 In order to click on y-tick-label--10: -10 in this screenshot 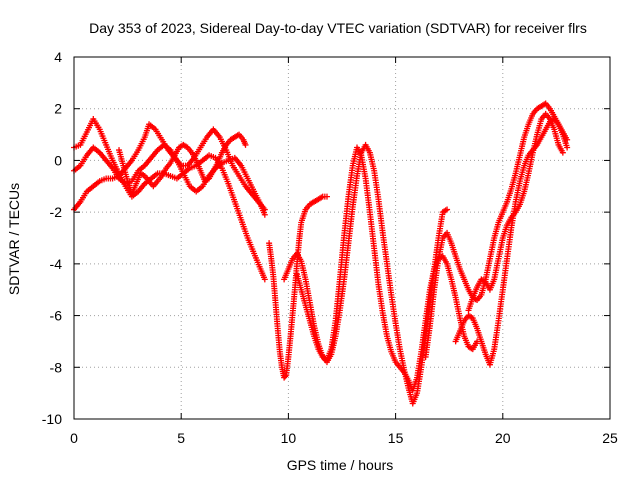, I will do `click(52, 419)`.